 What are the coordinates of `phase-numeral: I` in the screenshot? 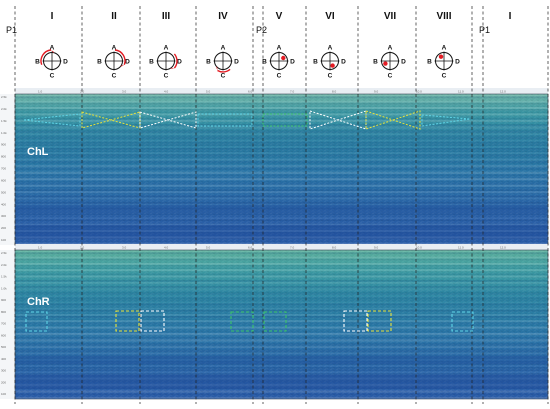 It's located at (510, 16).